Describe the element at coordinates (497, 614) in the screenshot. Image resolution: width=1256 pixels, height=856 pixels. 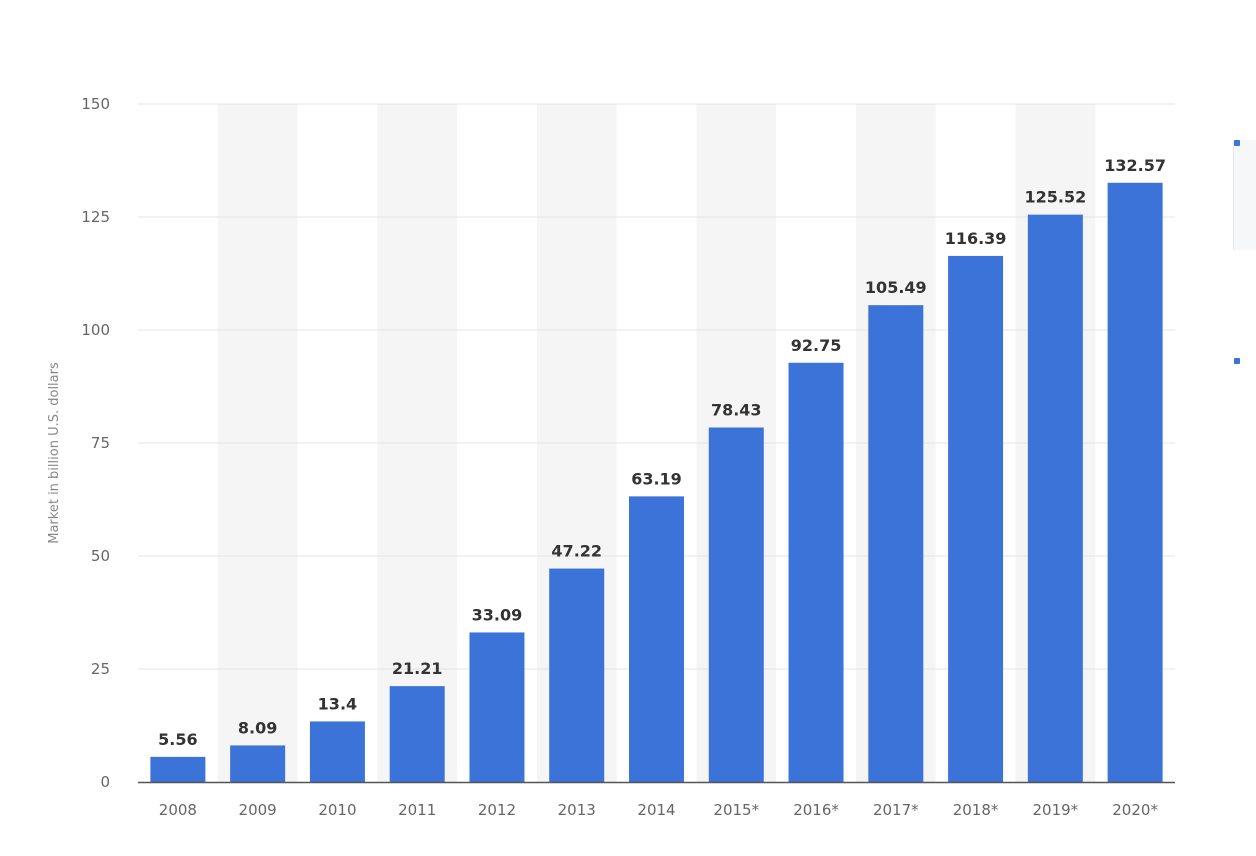
I see `data-label: 33.09` at that location.